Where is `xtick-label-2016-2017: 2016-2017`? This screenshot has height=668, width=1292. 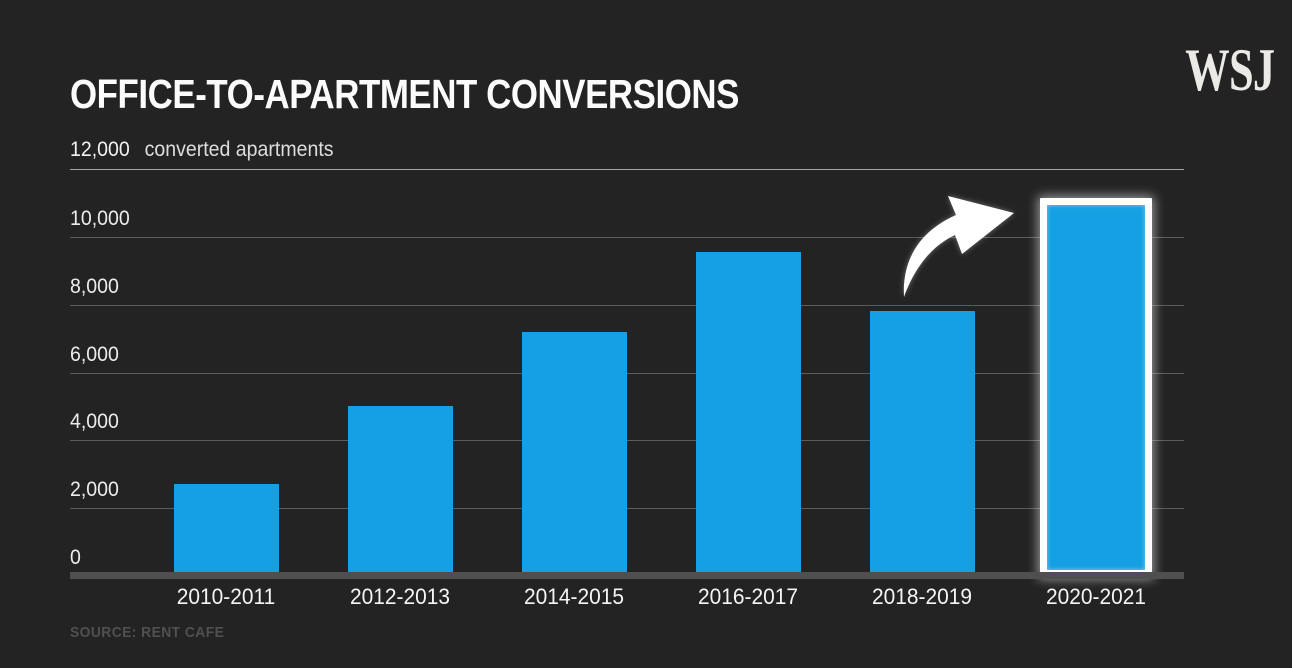 xtick-label-2016-2017: 2016-2017 is located at coordinates (748, 596).